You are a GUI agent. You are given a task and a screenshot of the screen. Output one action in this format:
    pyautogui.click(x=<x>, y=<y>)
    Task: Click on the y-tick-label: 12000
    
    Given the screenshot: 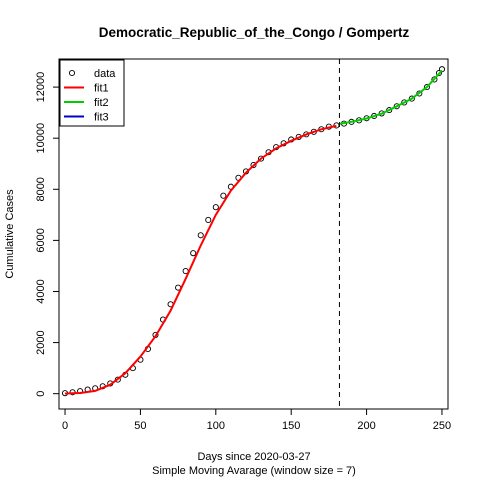 What is the action you would take?
    pyautogui.click(x=41, y=87)
    